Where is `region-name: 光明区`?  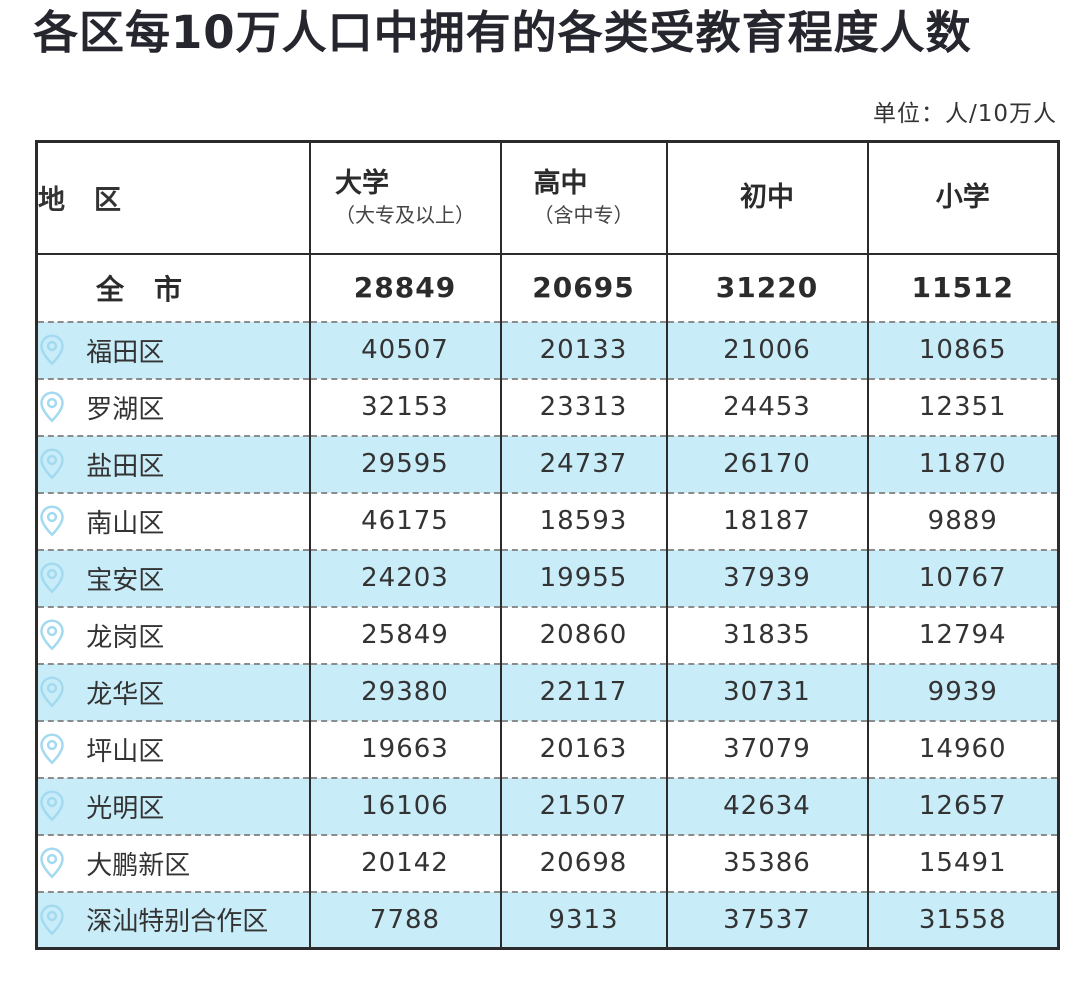
region-name: 光明区 is located at coordinates (125, 808).